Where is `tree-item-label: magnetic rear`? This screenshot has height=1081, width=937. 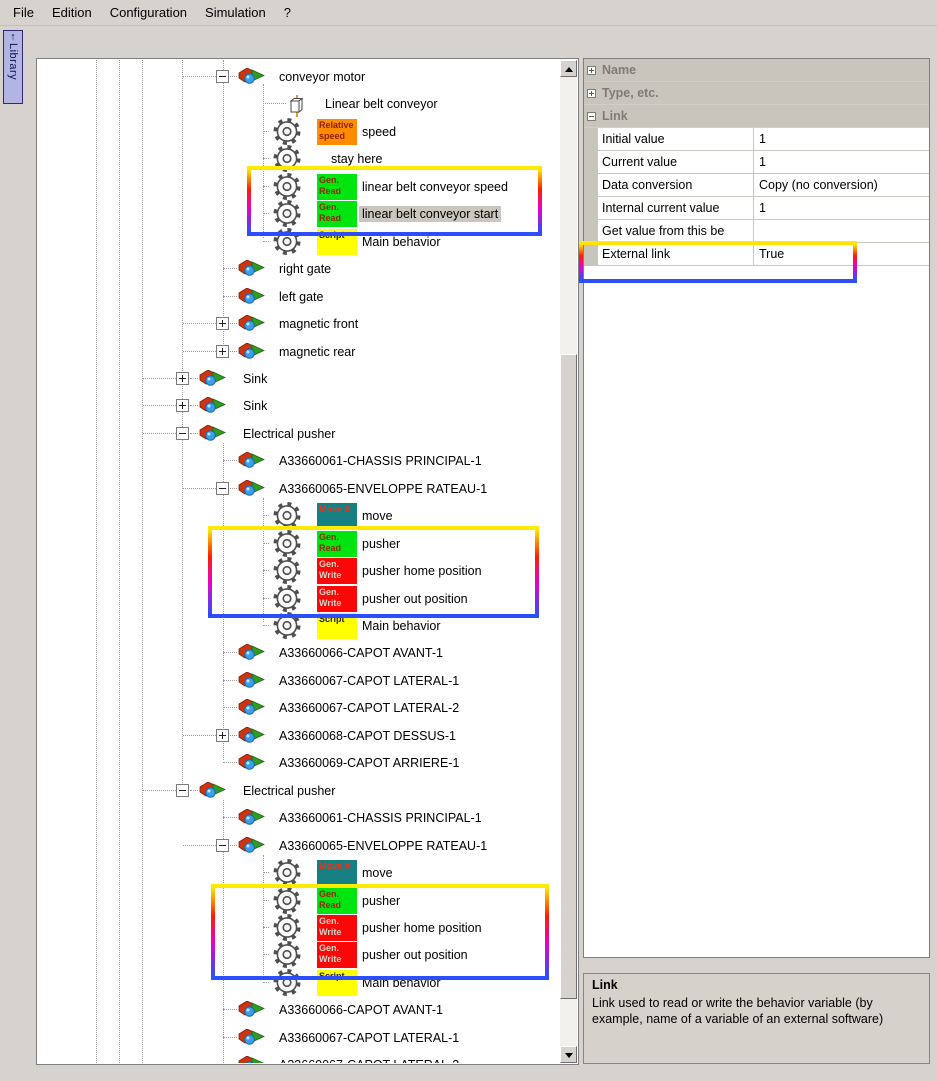 tree-item-label: magnetic rear is located at coordinates (317, 351).